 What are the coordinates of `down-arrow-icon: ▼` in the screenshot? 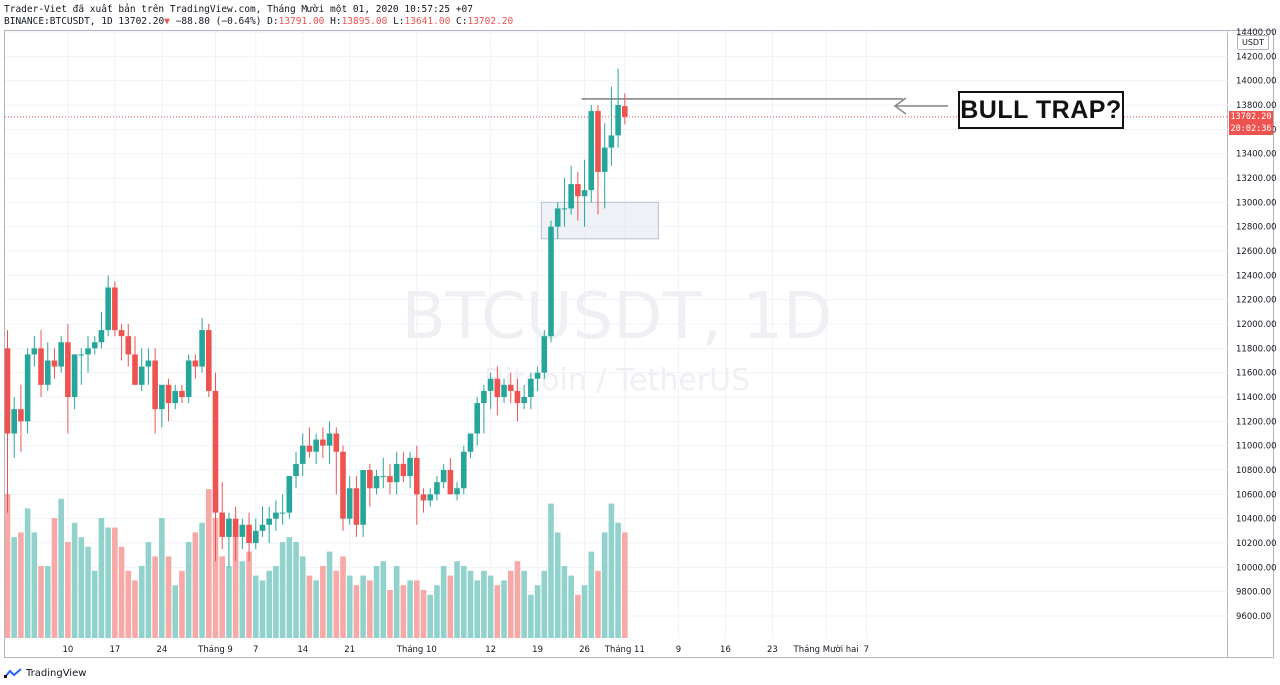 It's located at (167, 21).